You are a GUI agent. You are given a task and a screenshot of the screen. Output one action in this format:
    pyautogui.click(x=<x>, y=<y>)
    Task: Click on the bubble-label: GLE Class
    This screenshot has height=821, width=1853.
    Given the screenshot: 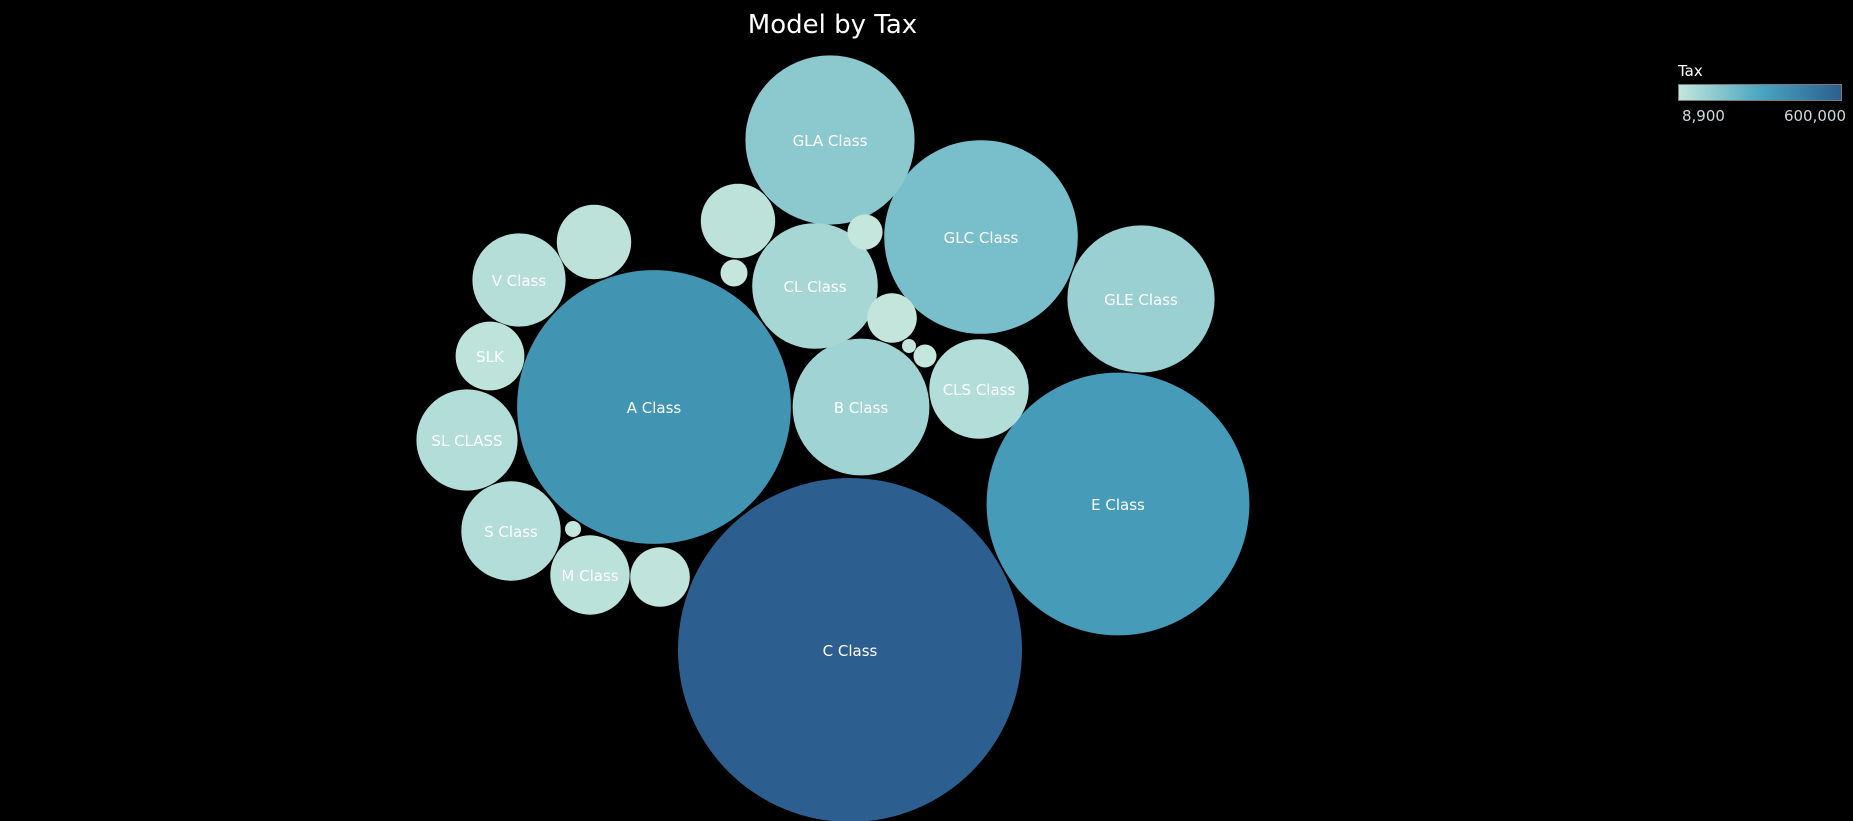 What is the action you would take?
    pyautogui.click(x=1141, y=300)
    